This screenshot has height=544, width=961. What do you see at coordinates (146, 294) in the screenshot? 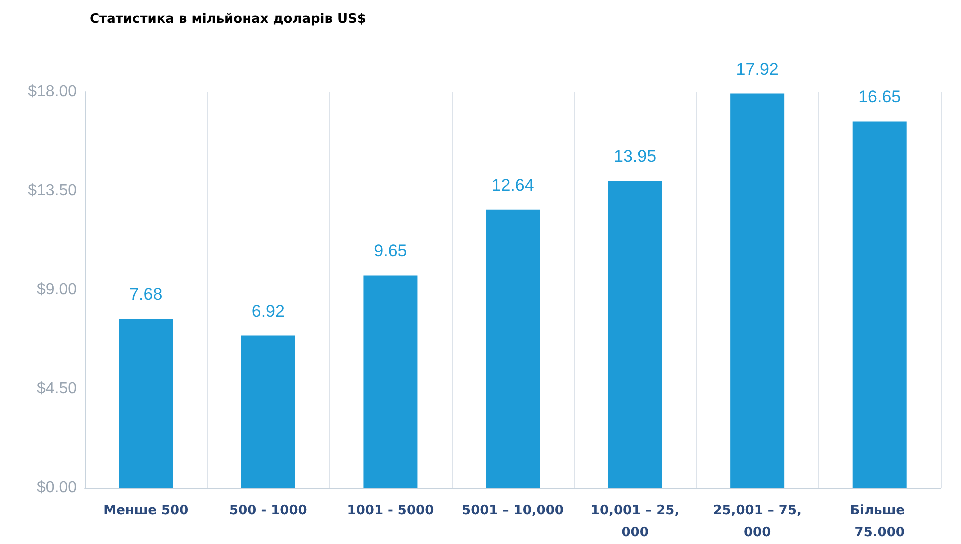
I see `data-label: 7.68` at bounding box center [146, 294].